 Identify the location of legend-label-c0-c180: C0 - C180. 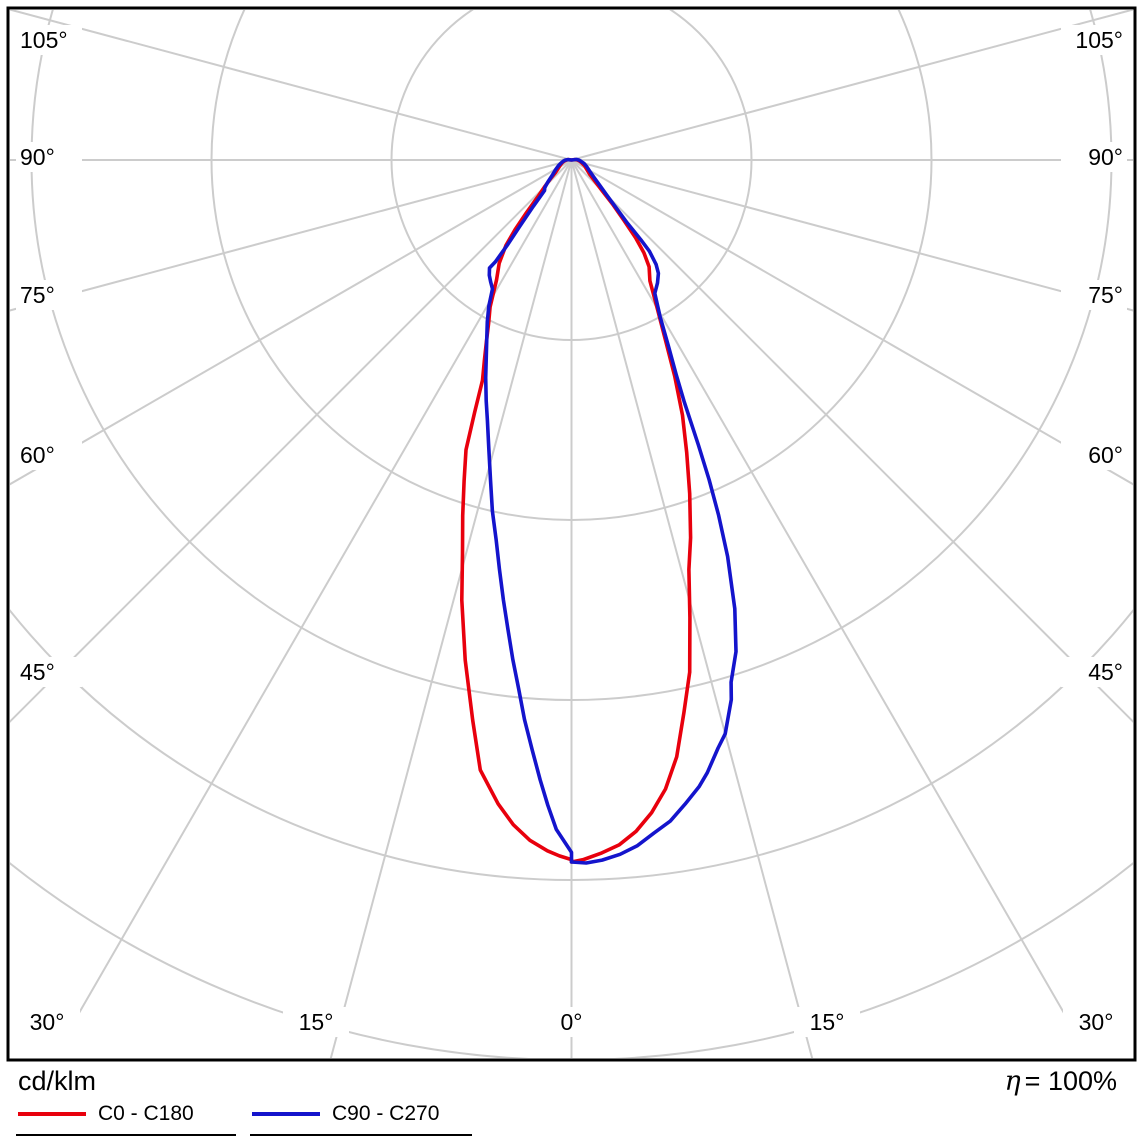
(146, 1113).